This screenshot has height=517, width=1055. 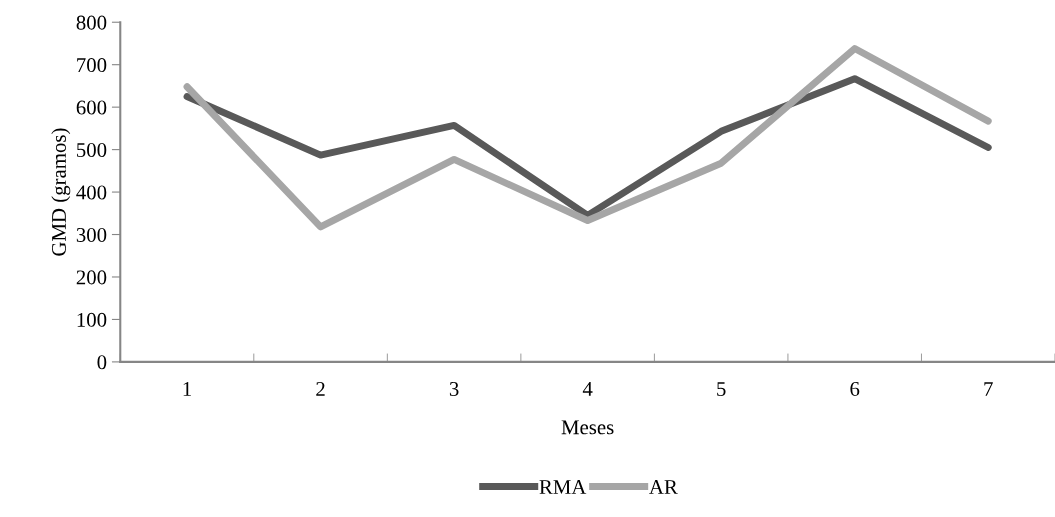 What do you see at coordinates (587, 427) in the screenshot?
I see `x-axis-title: Meses` at bounding box center [587, 427].